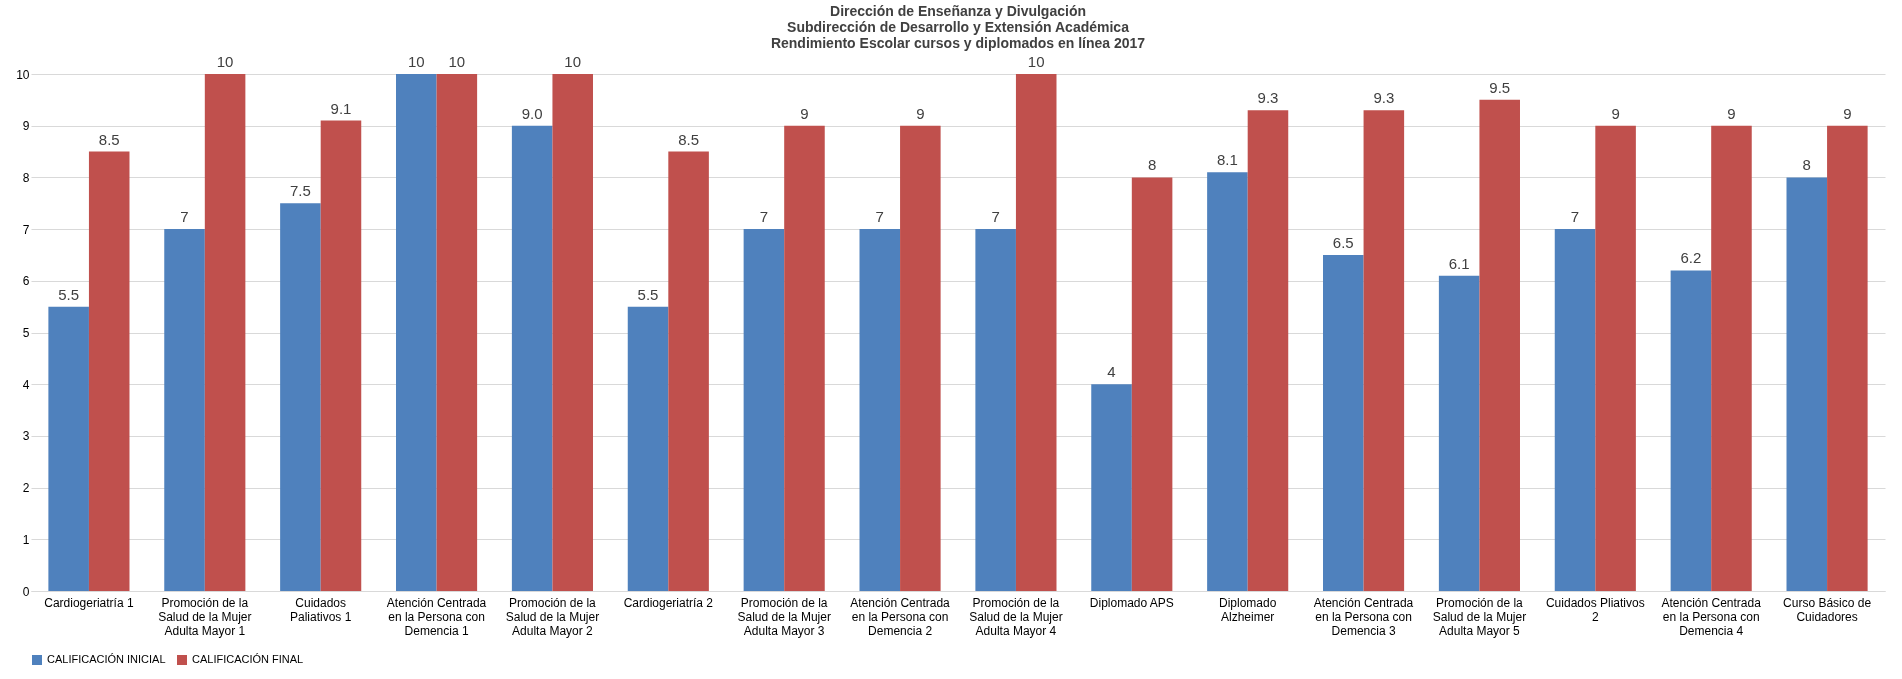  I want to click on data-label: 7.5, so click(300, 191).